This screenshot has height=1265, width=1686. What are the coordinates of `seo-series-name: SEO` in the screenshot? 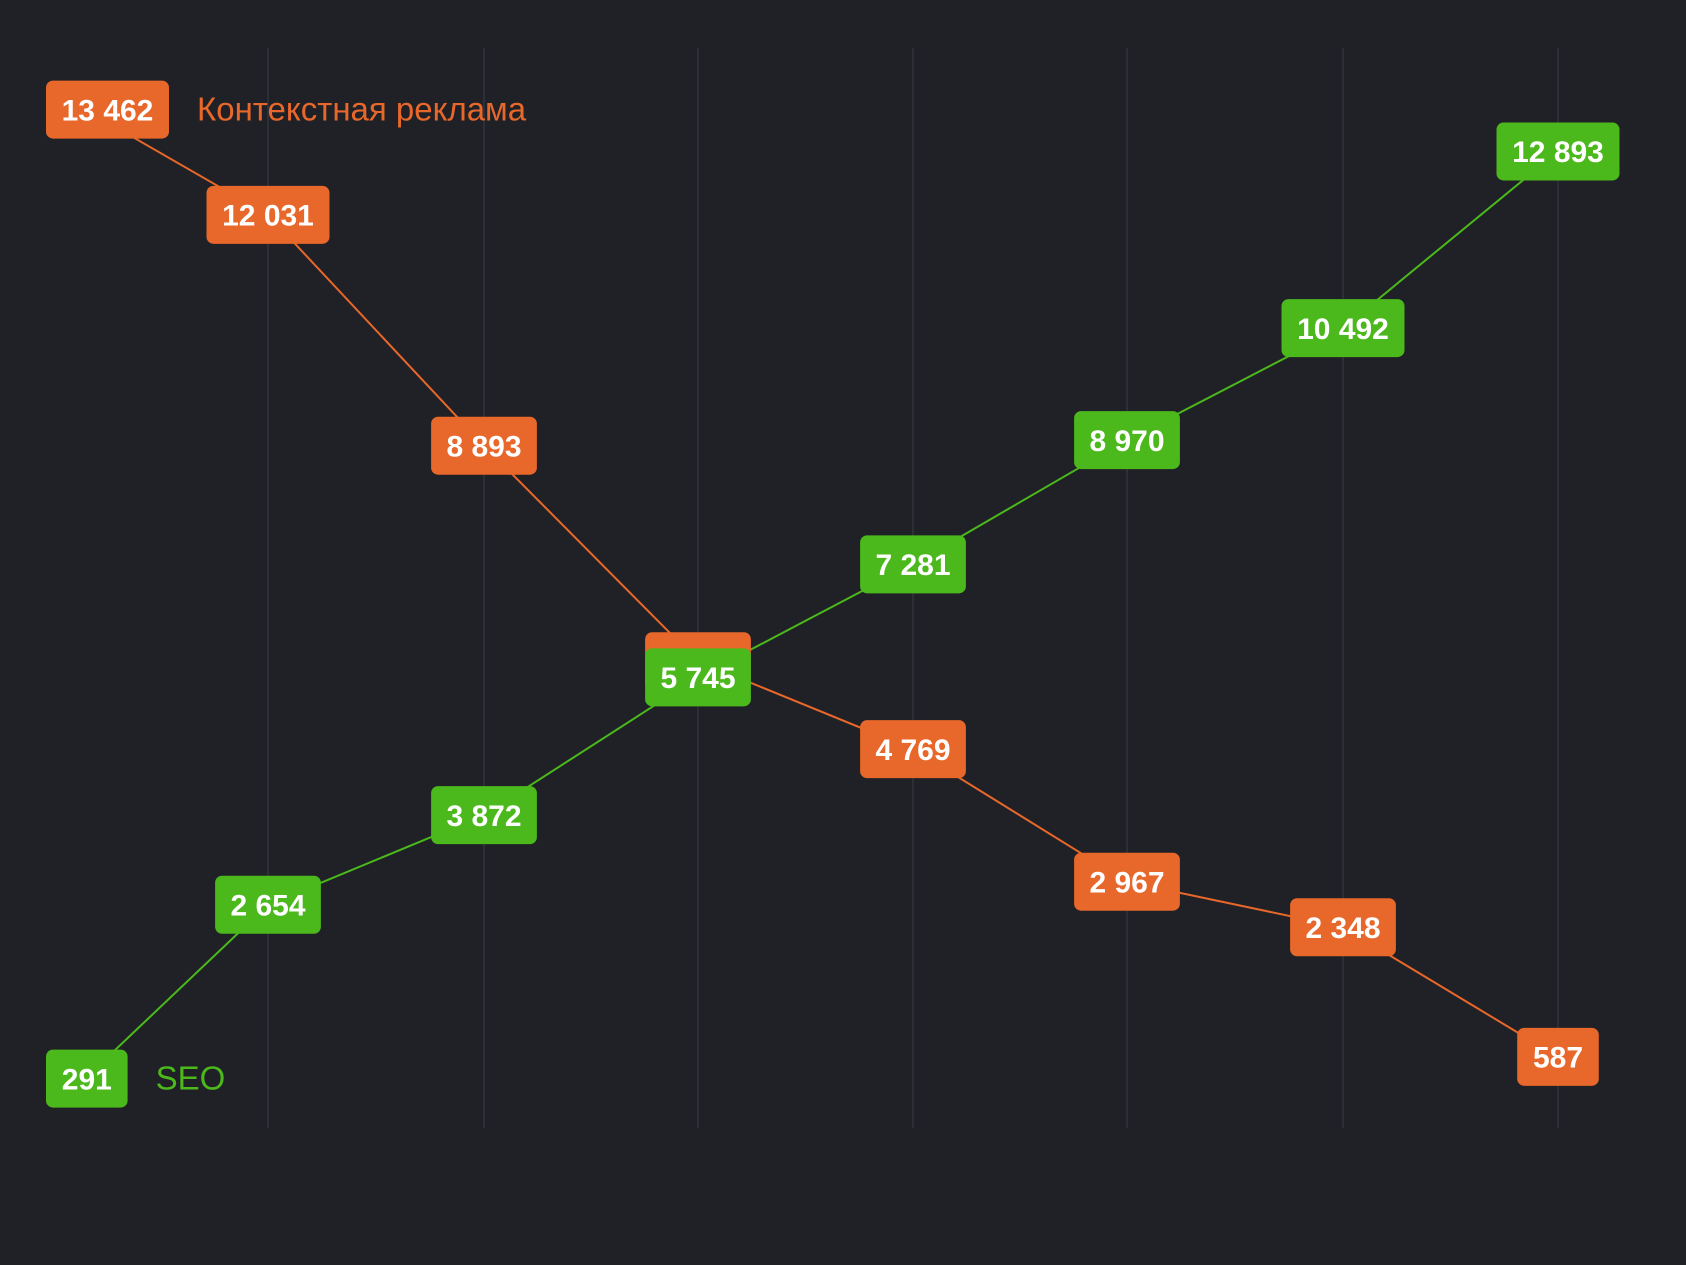 It's located at (191, 1078).